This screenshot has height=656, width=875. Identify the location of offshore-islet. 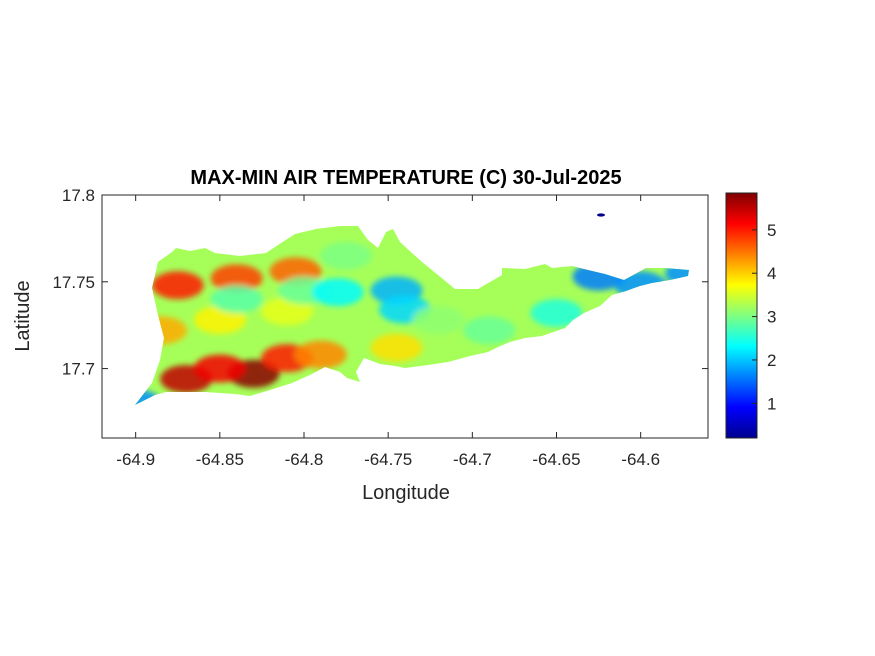
(601, 215).